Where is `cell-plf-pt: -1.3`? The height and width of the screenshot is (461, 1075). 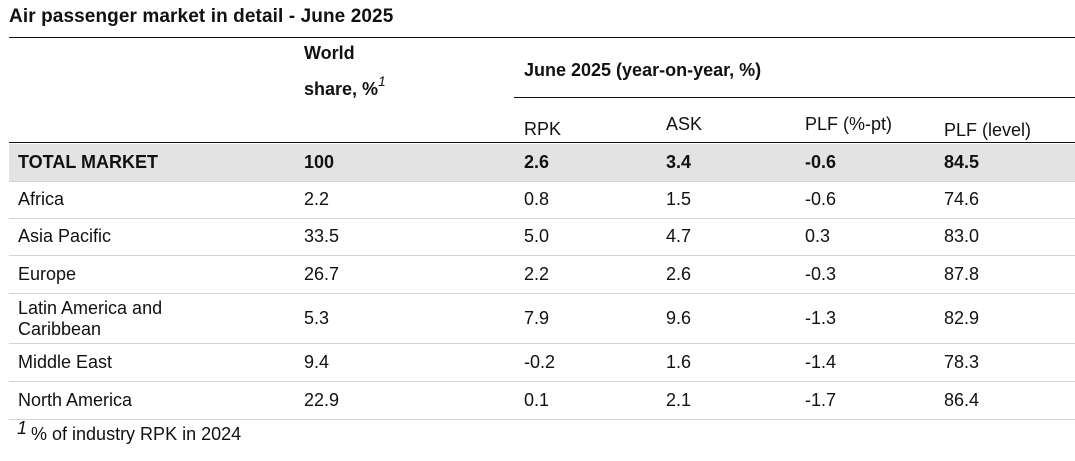
cell-plf-pt: -1.3 is located at coordinates (821, 318).